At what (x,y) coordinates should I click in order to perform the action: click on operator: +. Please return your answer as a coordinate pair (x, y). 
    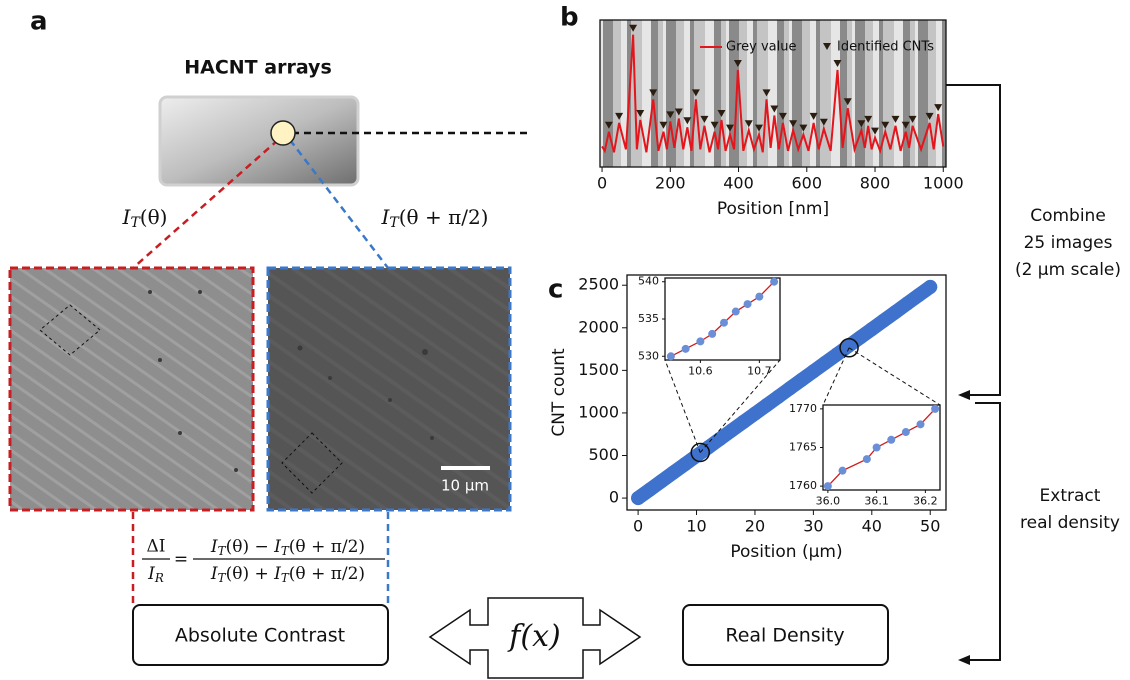
    Looking at the image, I should click on (261, 574).